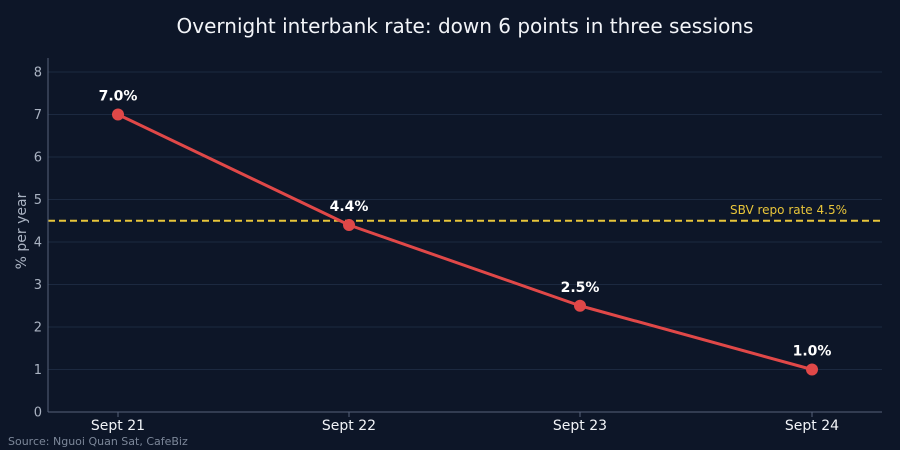 The width and height of the screenshot is (900, 450). I want to click on x-tick-label: Sept 24, so click(812, 426).